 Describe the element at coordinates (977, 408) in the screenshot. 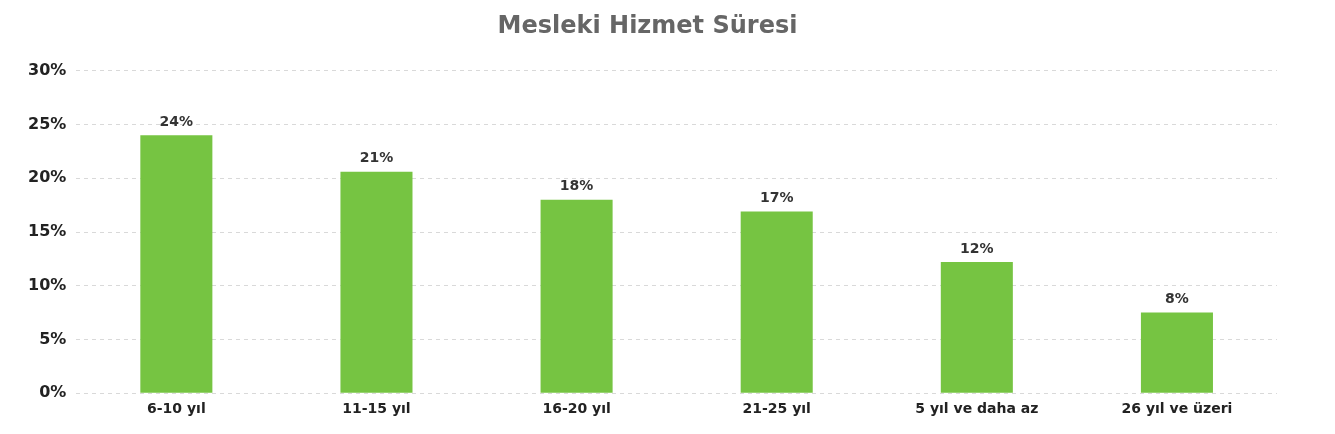

I see `x-tick-label: 5 yıl ve daha az` at that location.